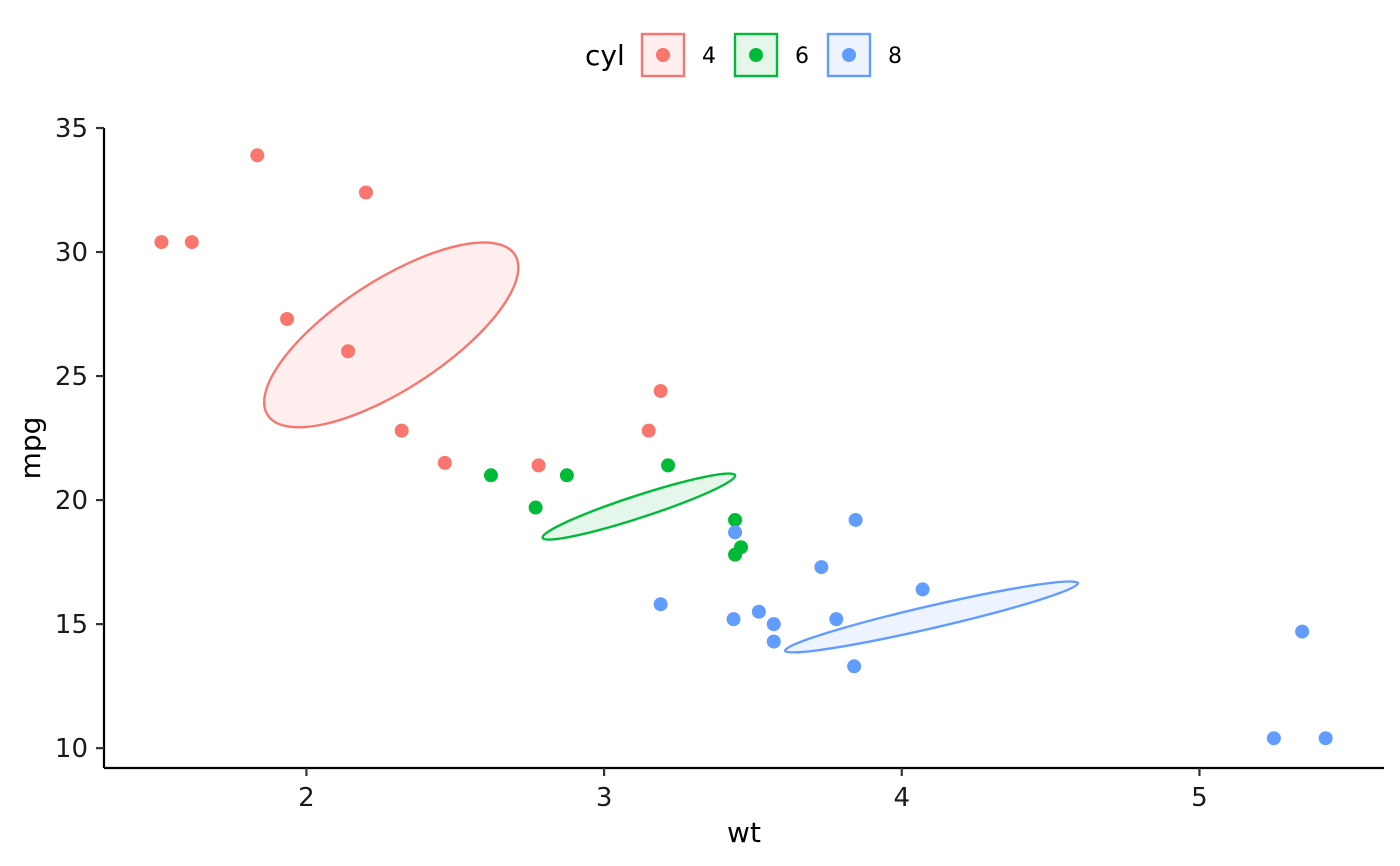 This screenshot has width=1400, height=866. I want to click on y-tick-label: 35, so click(71, 129).